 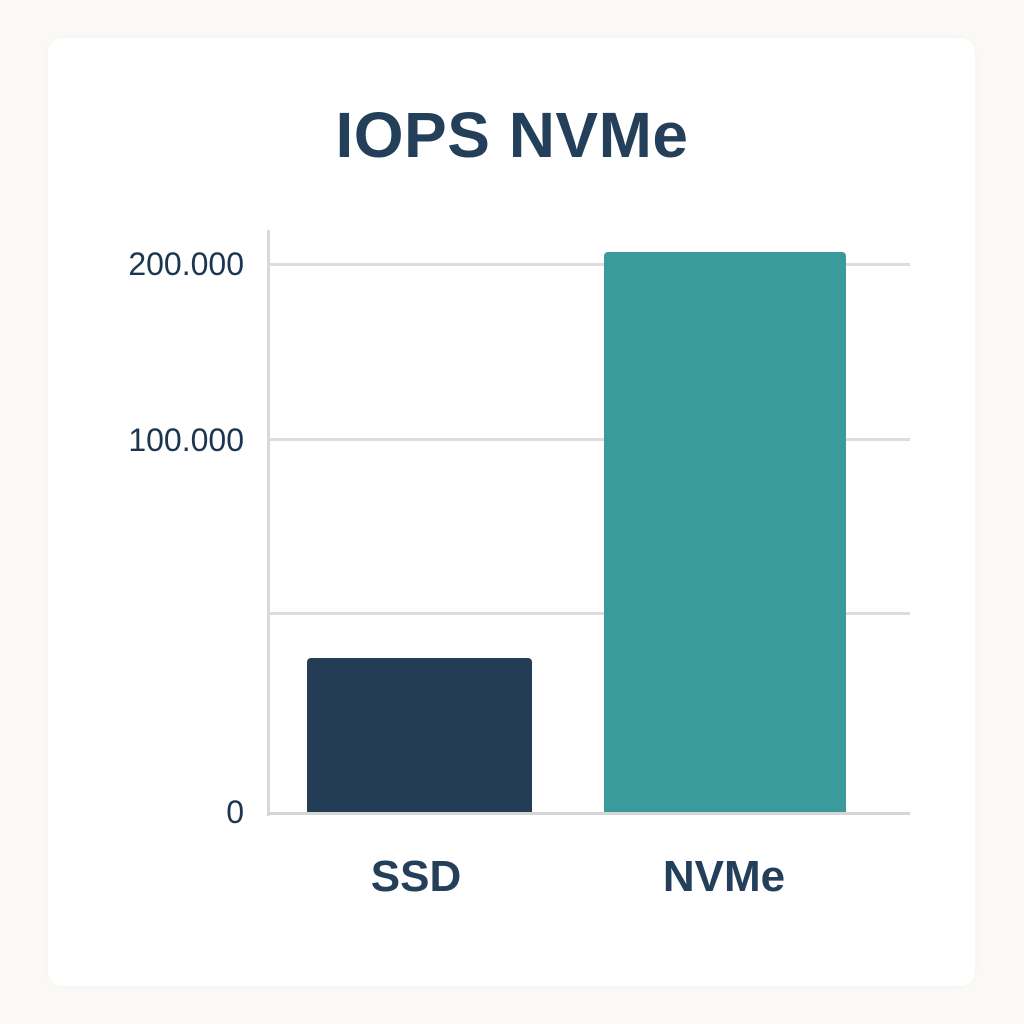 What do you see at coordinates (235, 812) in the screenshot?
I see `y-tick-label-0: 0` at bounding box center [235, 812].